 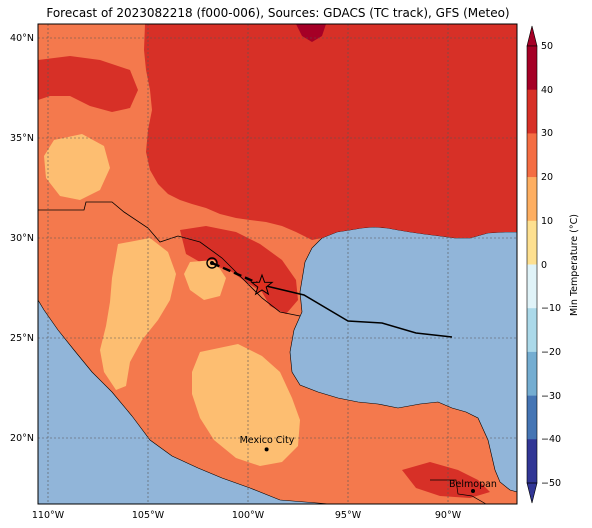 I want to click on colorbar-frame, so click(x=532, y=264).